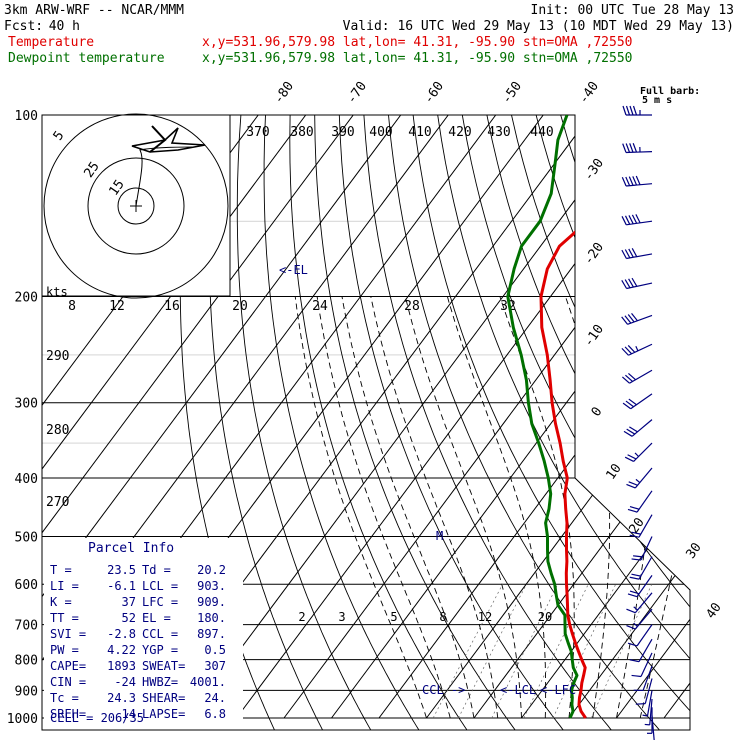  Describe the element at coordinates (467, 651) in the screenshot. I see `mixing-ratio-line` at that location.